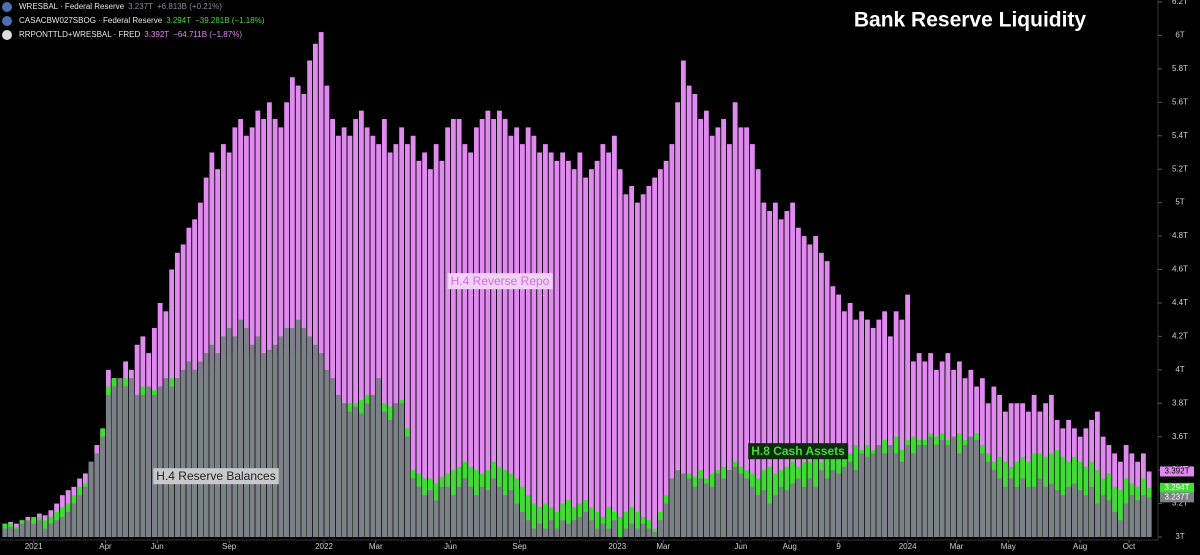  Describe the element at coordinates (1177, 497) in the screenshot. I see `price-tag: 3.237T` at that location.